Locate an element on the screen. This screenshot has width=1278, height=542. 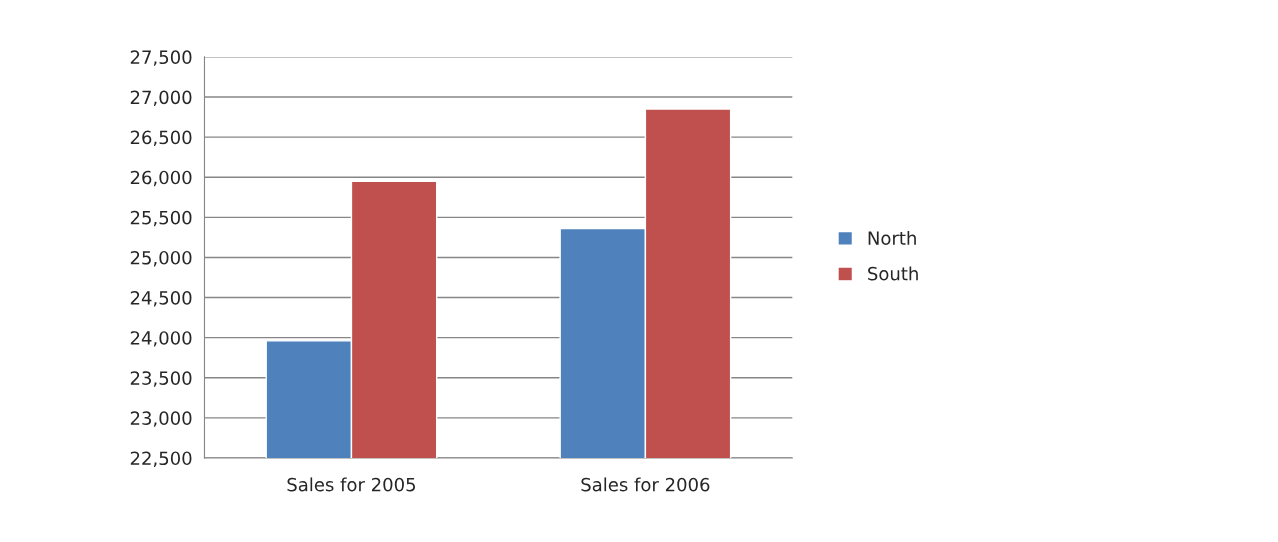
legend-label: South is located at coordinates (893, 273).